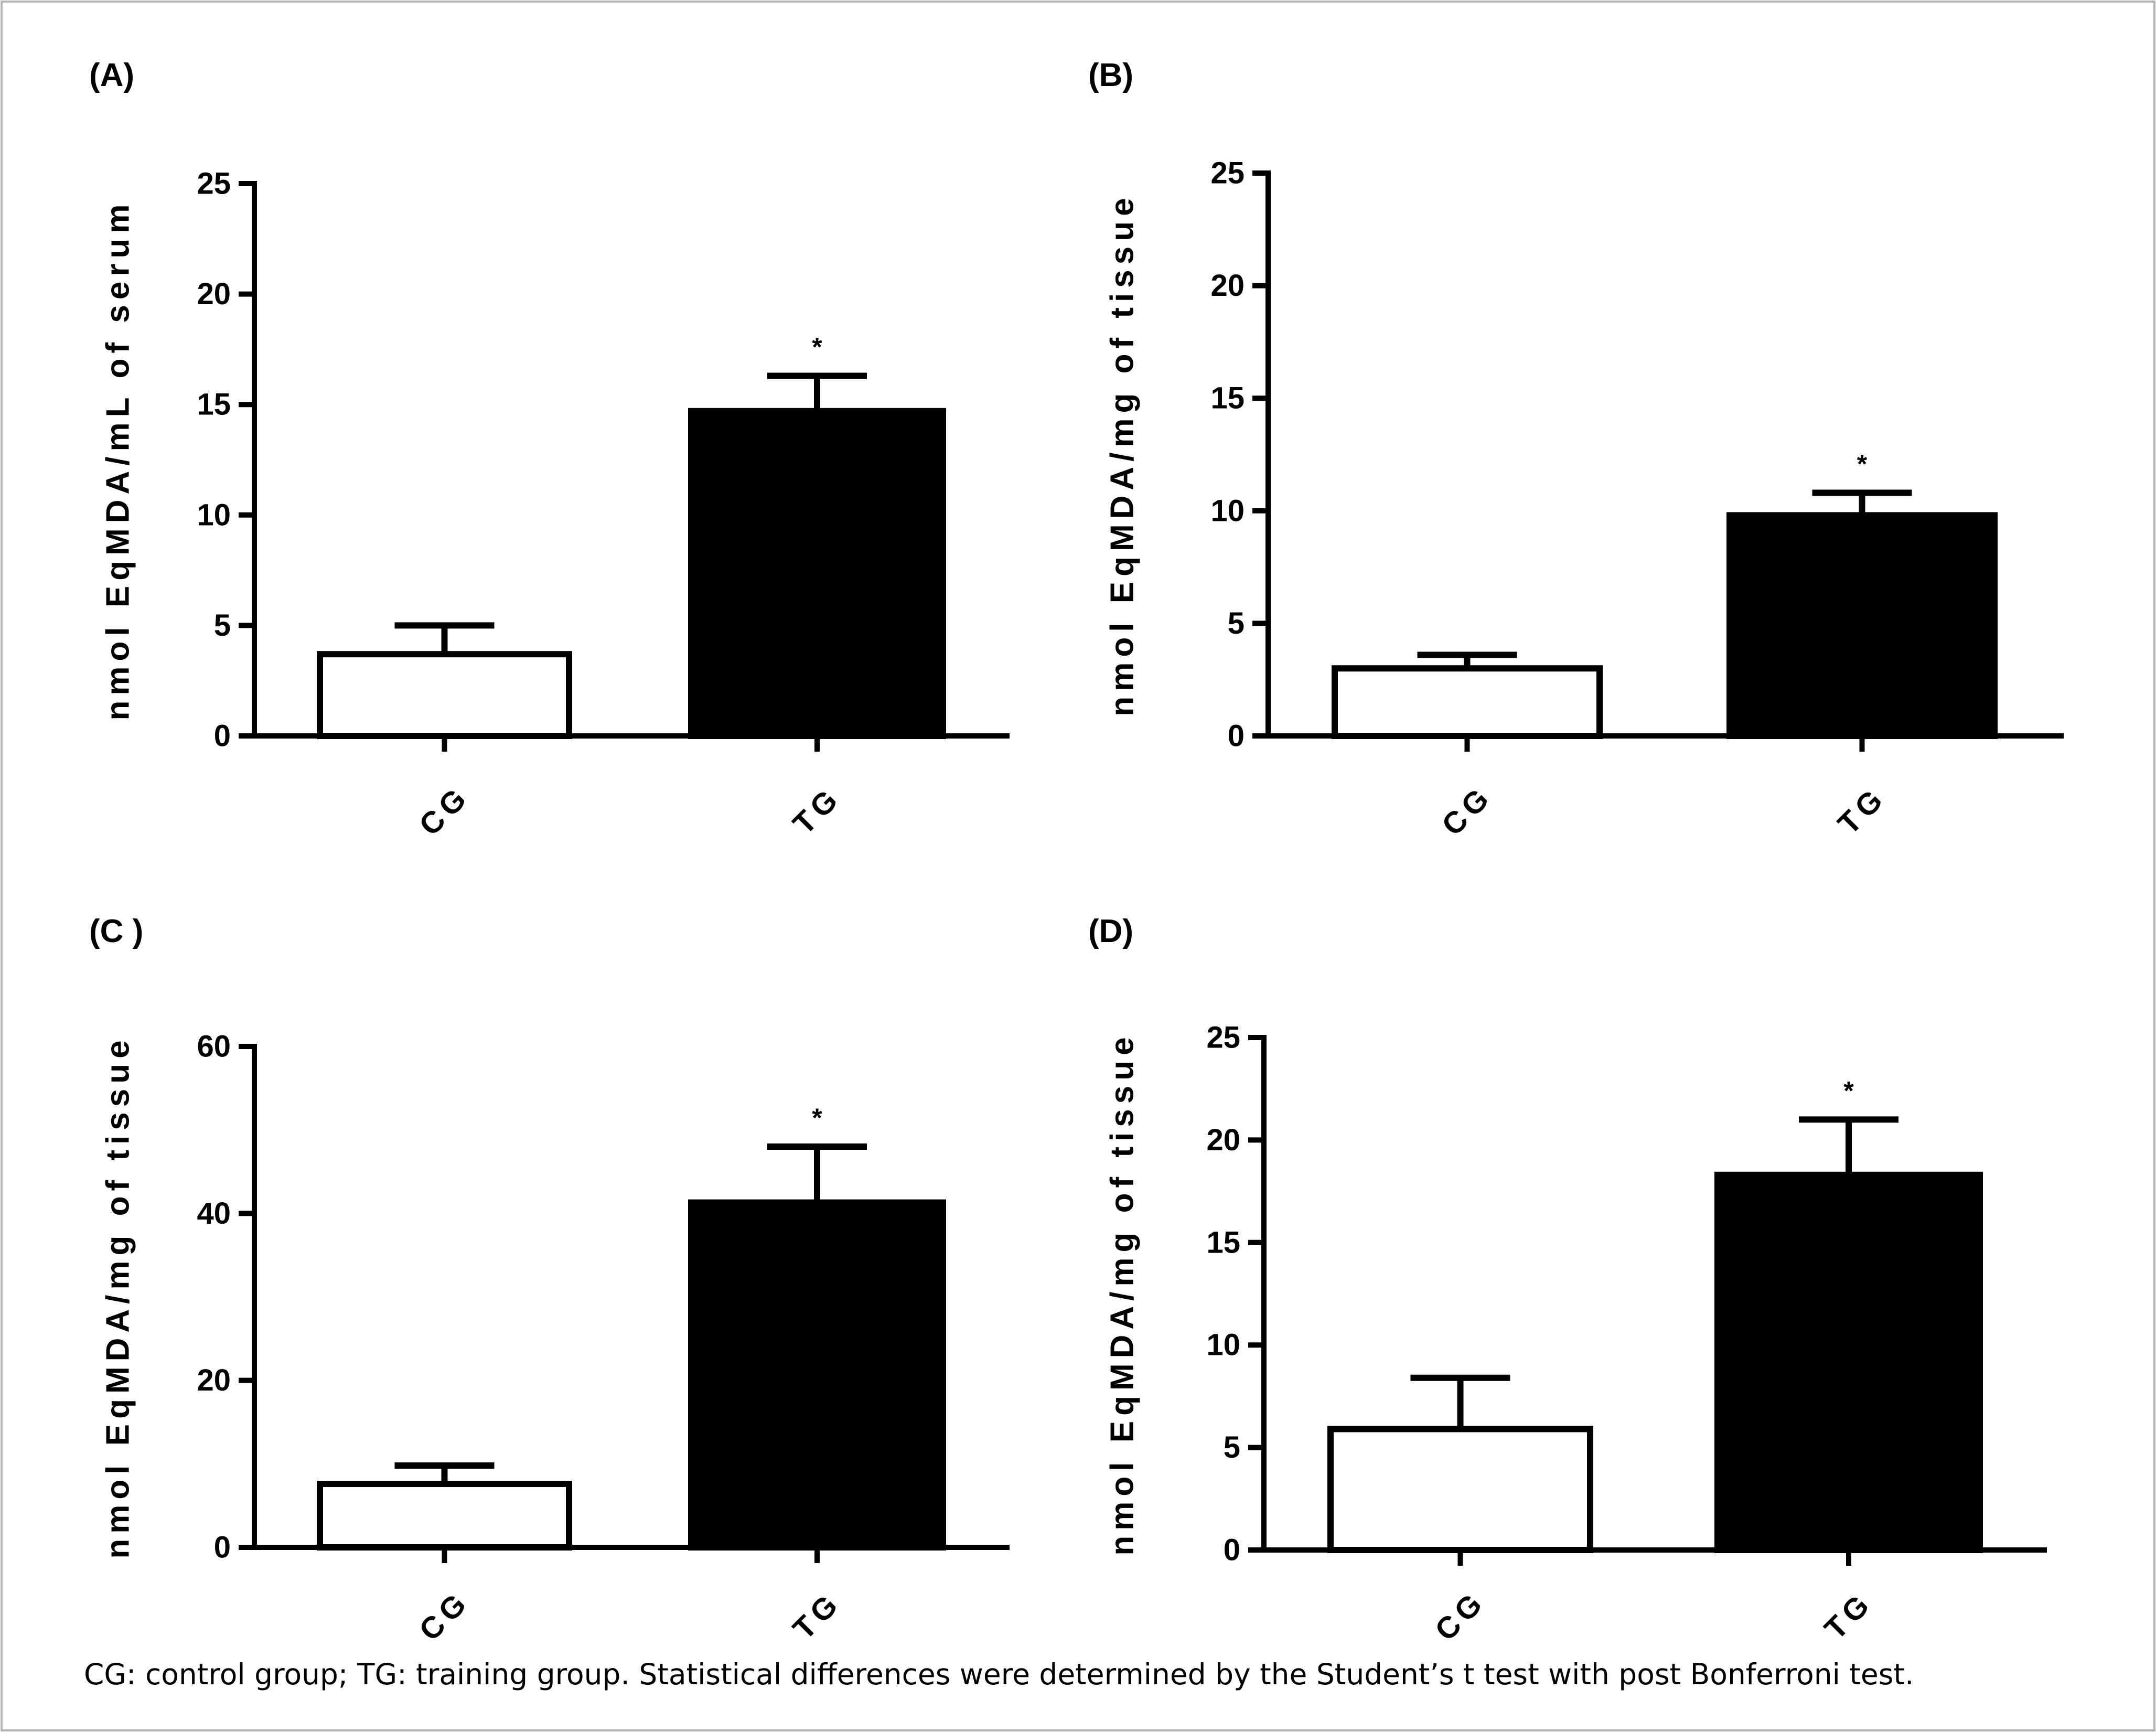 The image size is (2156, 1732). Describe the element at coordinates (1110, 75) in the screenshot. I see `panel-label: (B)` at that location.